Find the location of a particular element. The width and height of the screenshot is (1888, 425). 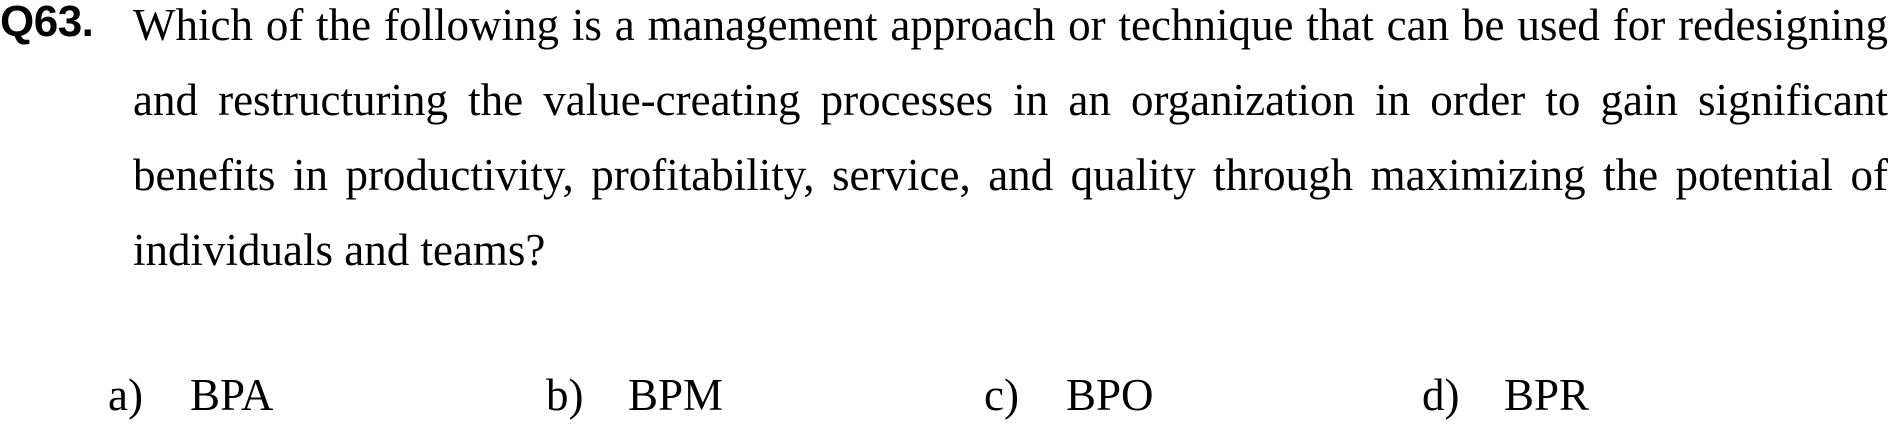

option-text: BPA is located at coordinates (232, 395).